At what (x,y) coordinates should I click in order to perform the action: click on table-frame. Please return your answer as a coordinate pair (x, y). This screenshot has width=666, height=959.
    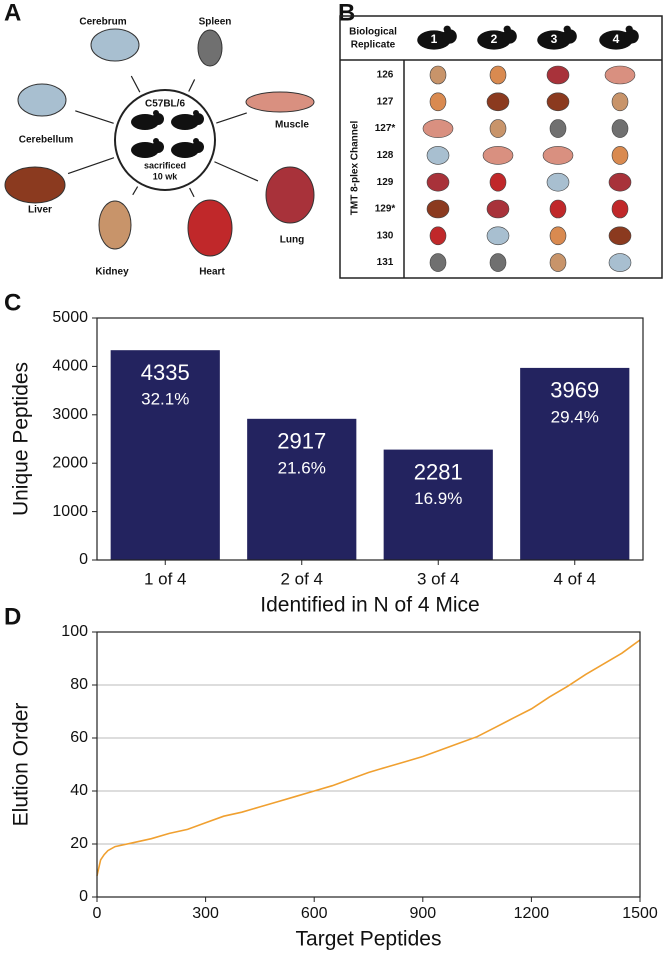
    Looking at the image, I should click on (501, 147).